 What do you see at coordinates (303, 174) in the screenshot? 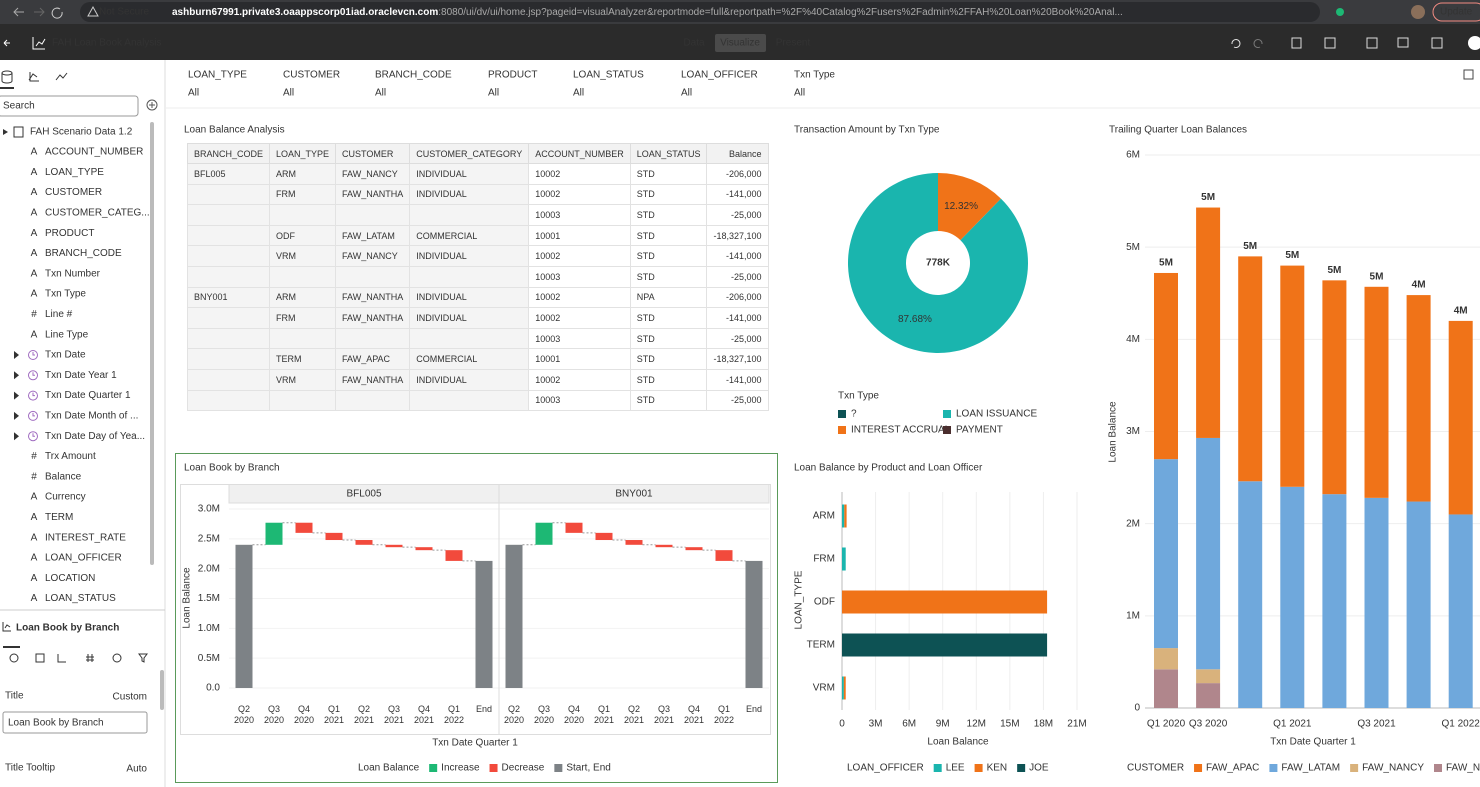
I see `table-cell: ARM` at bounding box center [303, 174].